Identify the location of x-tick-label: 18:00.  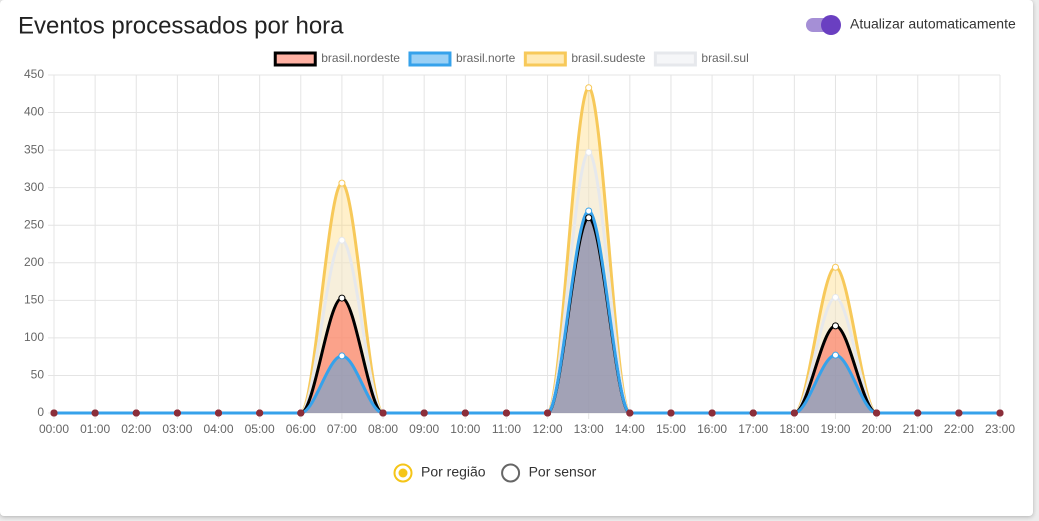
(794, 429).